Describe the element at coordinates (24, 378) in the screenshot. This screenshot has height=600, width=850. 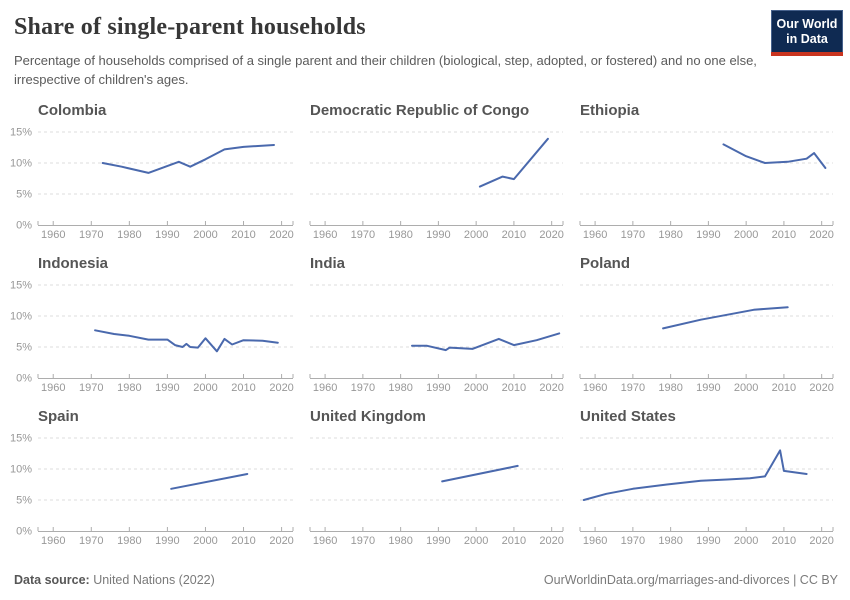
I see `y-tick-label: 0%` at that location.